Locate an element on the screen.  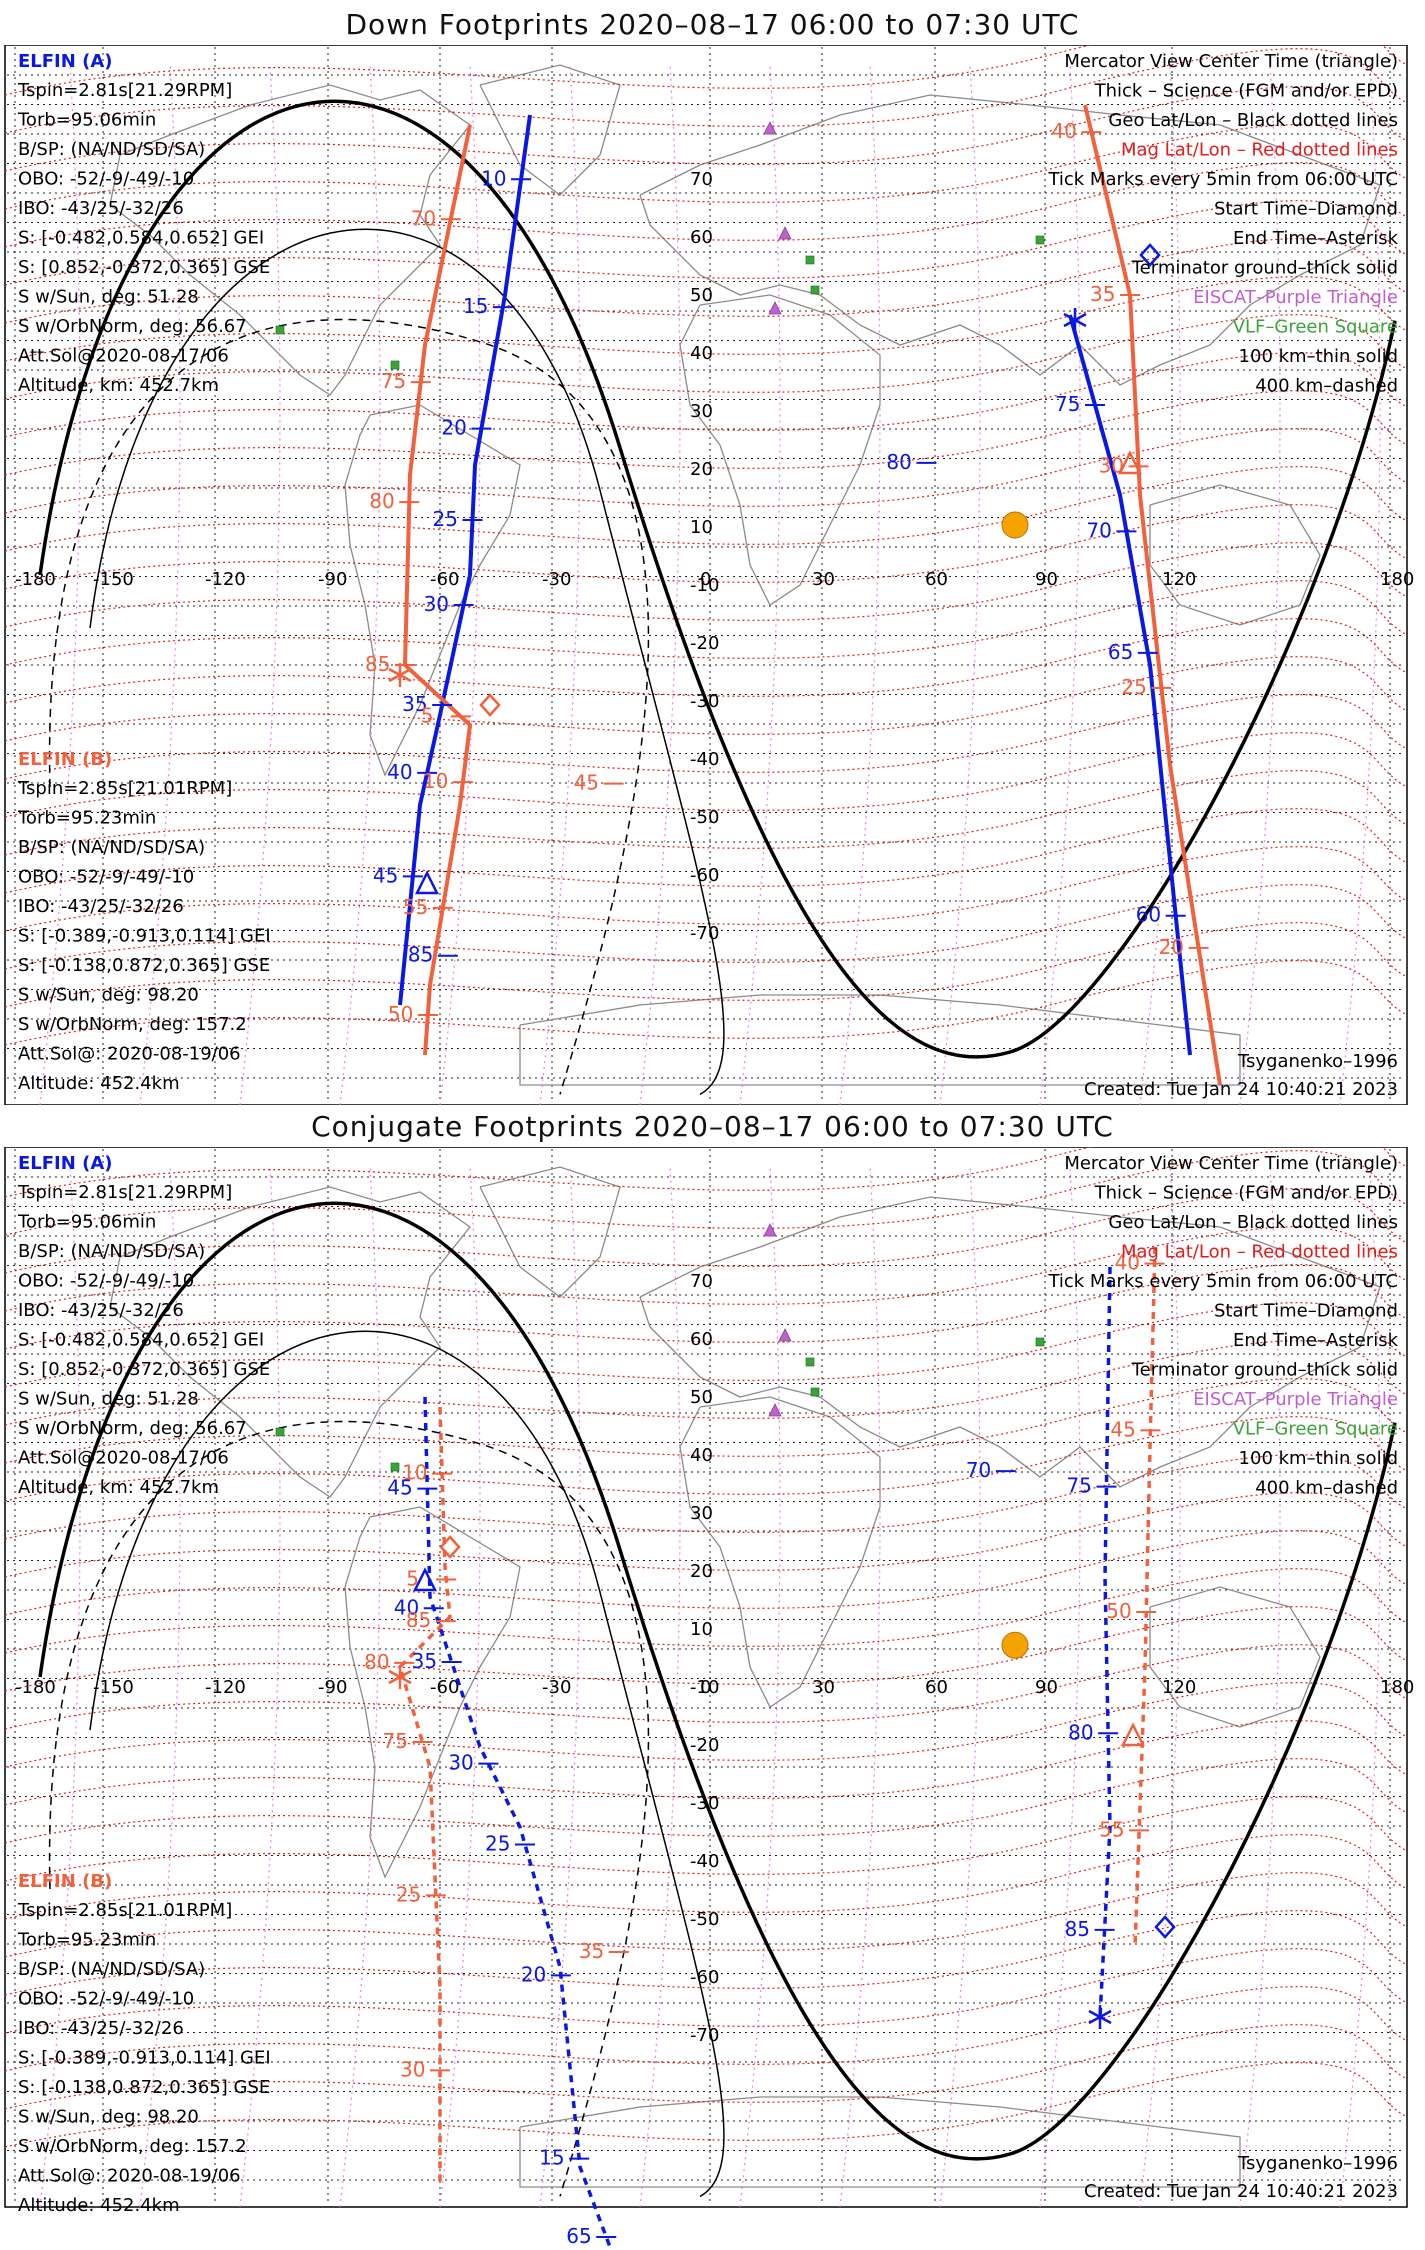
elfin-a-tick-label: 25 is located at coordinates (445, 519).